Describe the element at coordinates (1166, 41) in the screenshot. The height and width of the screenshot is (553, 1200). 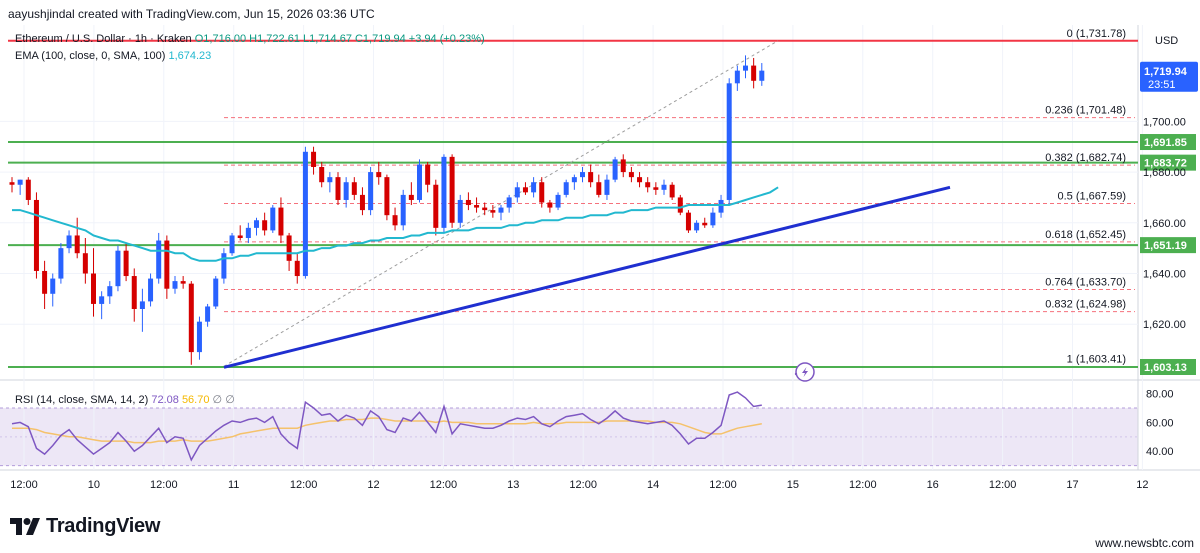
I see `currency-label: USD` at that location.